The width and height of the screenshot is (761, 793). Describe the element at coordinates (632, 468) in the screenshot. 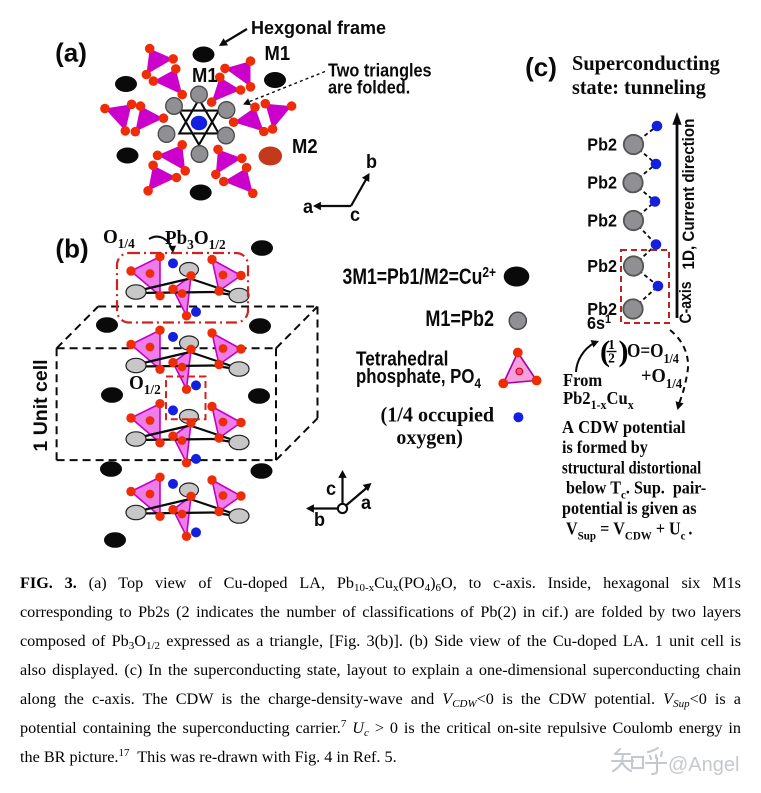

I see `svg-text: structural distortional` at that location.